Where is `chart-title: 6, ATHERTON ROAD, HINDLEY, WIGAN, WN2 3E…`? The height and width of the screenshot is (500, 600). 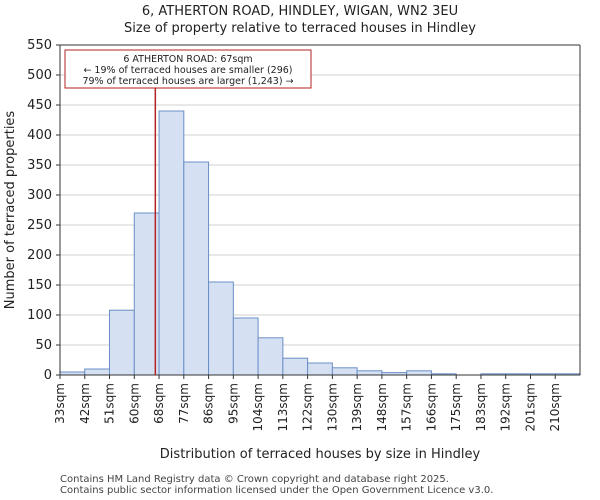 chart-title: 6, ATHERTON ROAD, HINDLEY, WIGAN, WN2 3E… is located at coordinates (300, 11).